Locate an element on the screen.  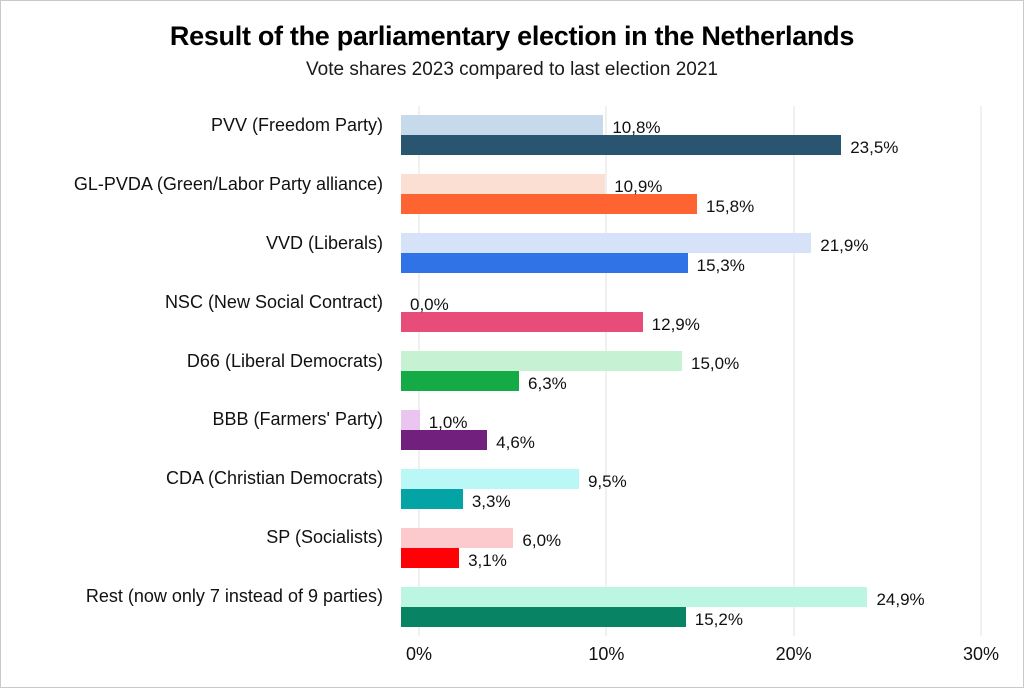
category-label: PVV (Freedom Party) is located at coordinates (296, 125).